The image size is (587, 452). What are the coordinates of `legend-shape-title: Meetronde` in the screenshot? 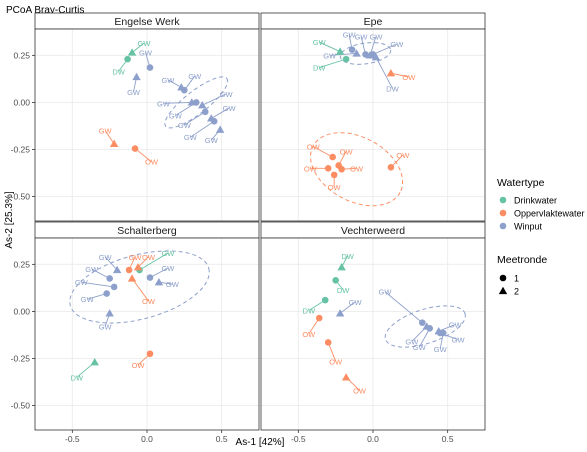 It's located at (522, 260).